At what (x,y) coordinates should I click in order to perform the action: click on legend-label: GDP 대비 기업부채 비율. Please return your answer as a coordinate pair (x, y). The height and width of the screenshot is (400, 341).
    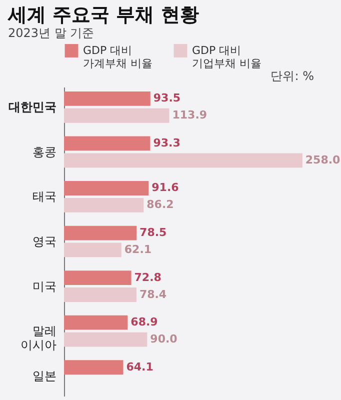
    Looking at the image, I should click on (227, 57).